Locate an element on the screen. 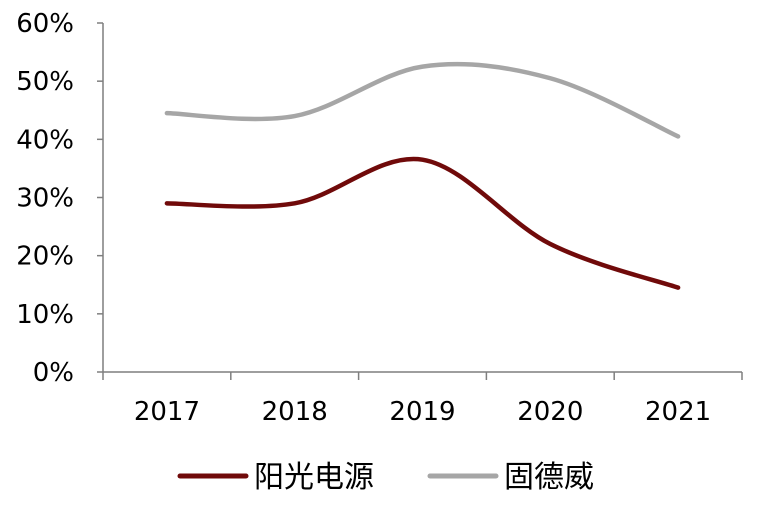 This screenshot has width=780, height=518. y-tick-label: 60% is located at coordinates (45, 24).